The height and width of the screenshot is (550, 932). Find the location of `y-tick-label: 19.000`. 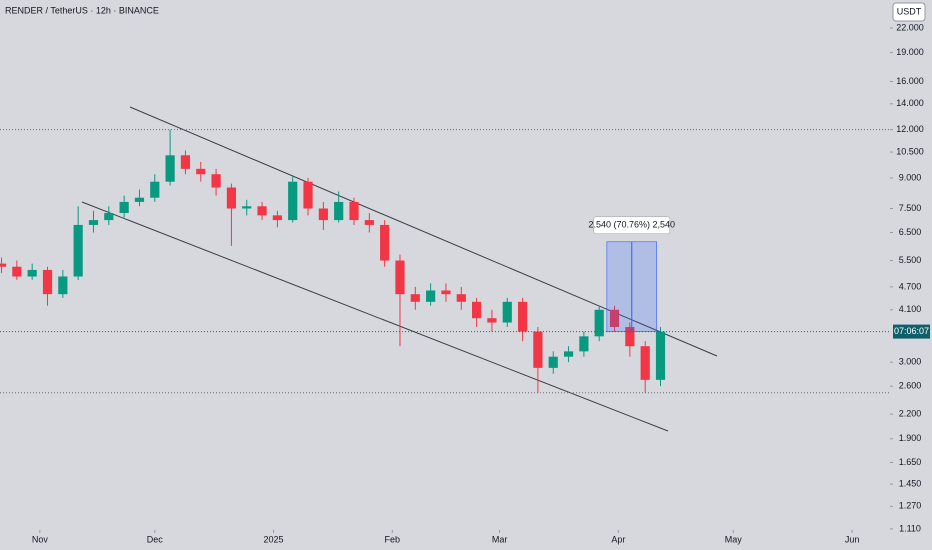

y-tick-label: 19.000 is located at coordinates (910, 52).